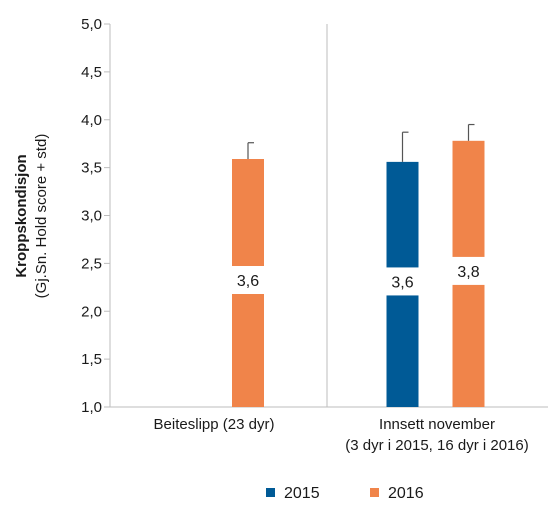  What do you see at coordinates (91, 216) in the screenshot?
I see `y-tick-label: 3,0` at bounding box center [91, 216].